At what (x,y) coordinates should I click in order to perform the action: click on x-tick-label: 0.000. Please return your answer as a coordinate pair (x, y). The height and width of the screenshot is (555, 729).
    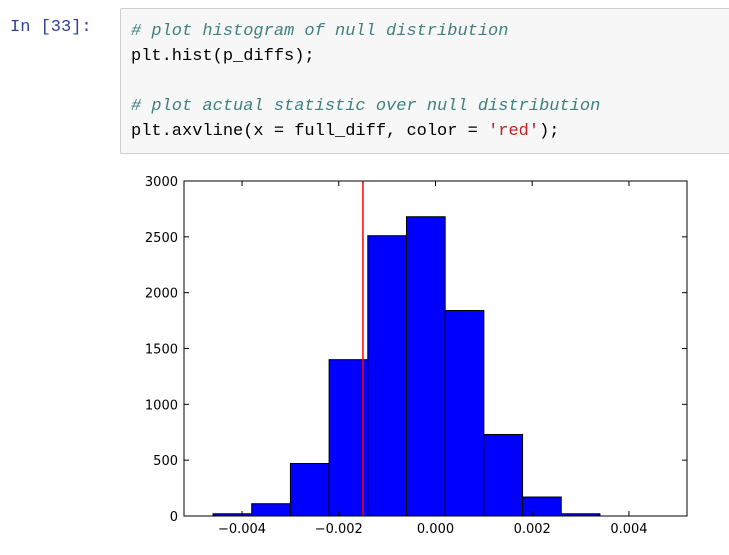
    Looking at the image, I should click on (435, 529).